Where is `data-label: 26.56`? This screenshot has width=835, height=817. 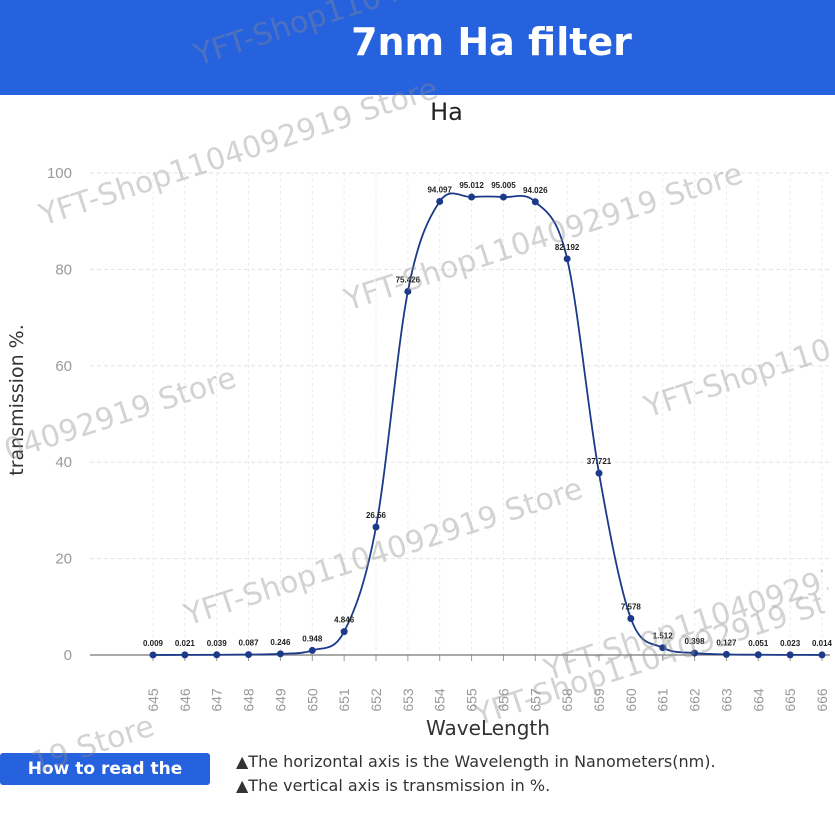 data-label: 26.56 is located at coordinates (376, 515).